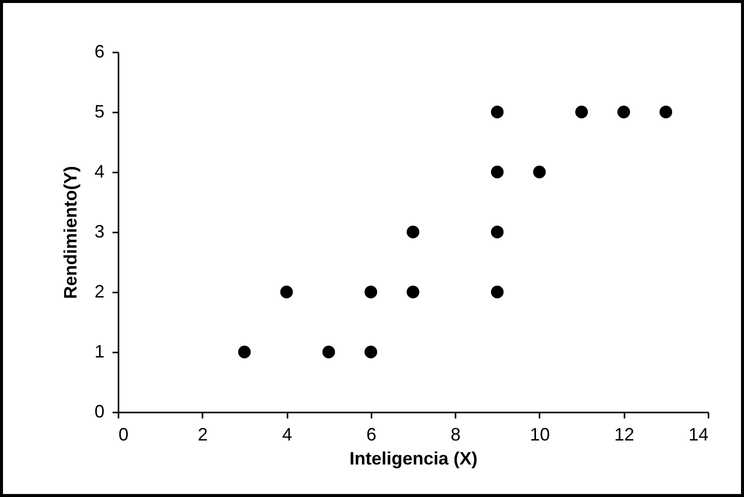 This screenshot has width=744, height=497. I want to click on x-tick-label: 2, so click(203, 434).